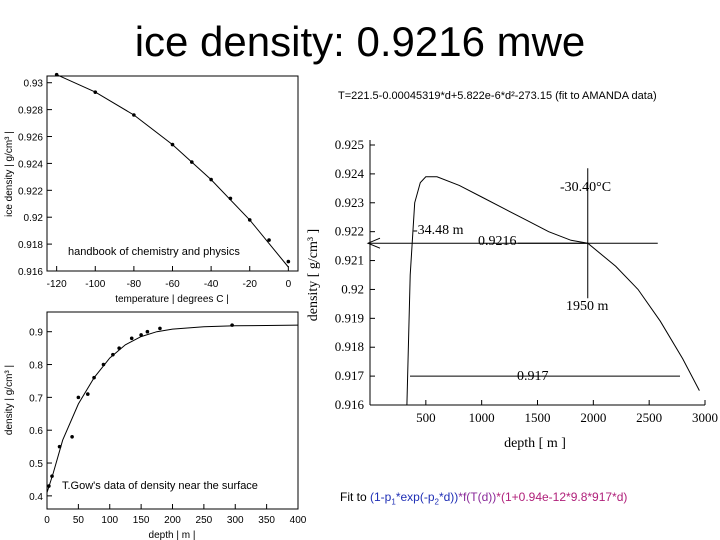 This screenshot has height=540, width=720. What do you see at coordinates (211, 284) in the screenshot?
I see `x-tick-label: -40` at bounding box center [211, 284].